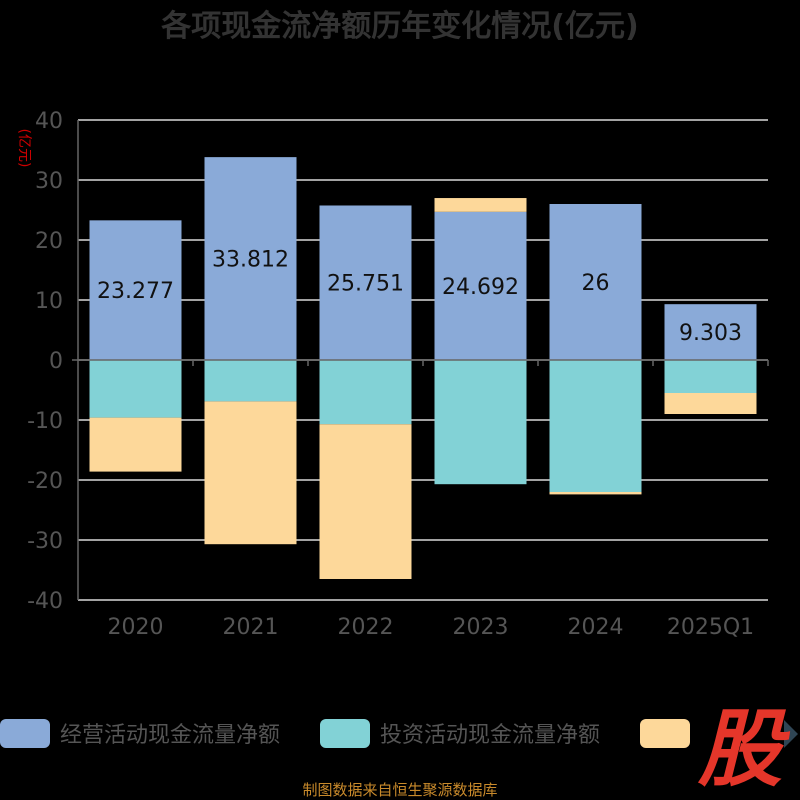  What do you see at coordinates (135, 389) in the screenshot?
I see `bar-series2-2020` at bounding box center [135, 389].